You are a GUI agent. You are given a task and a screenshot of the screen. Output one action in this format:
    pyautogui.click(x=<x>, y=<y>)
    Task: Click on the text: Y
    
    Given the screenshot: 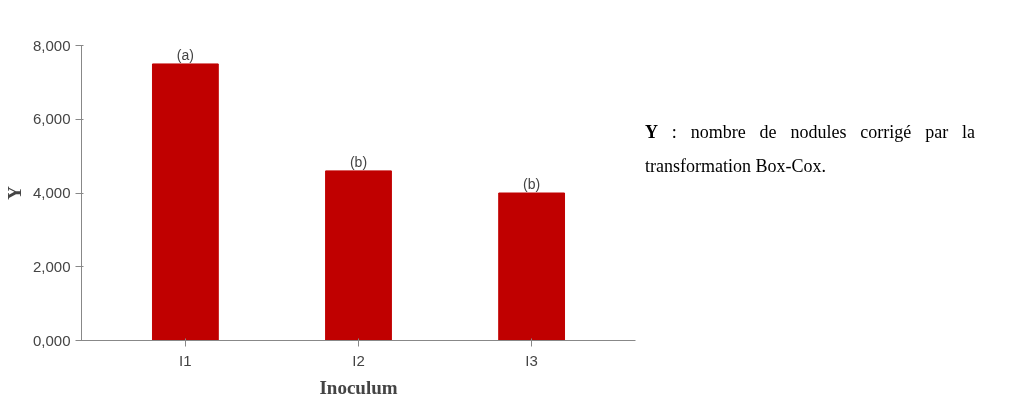 What is the action you would take?
    pyautogui.click(x=14, y=193)
    